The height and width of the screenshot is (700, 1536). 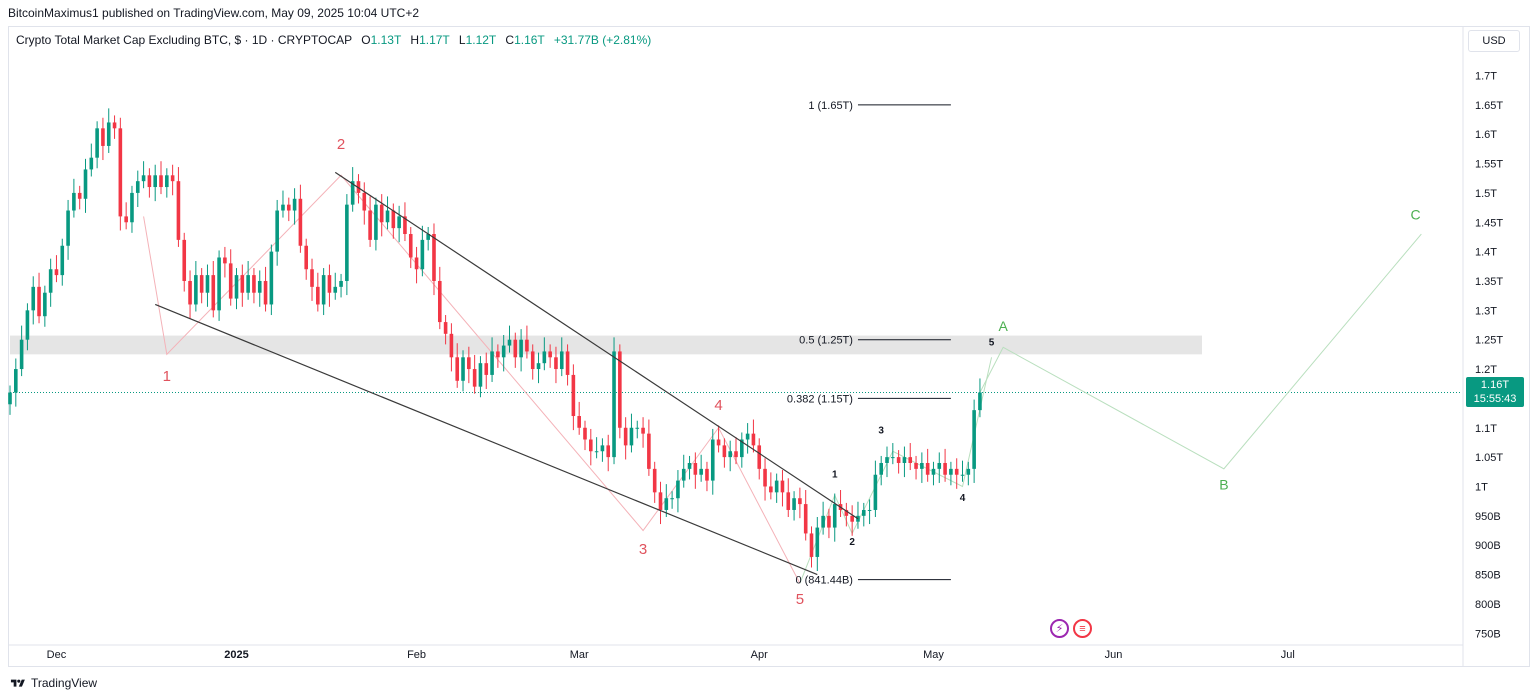 What do you see at coordinates (1486, 194) in the screenshot?
I see `y-tick-label: 1.5T` at bounding box center [1486, 194].